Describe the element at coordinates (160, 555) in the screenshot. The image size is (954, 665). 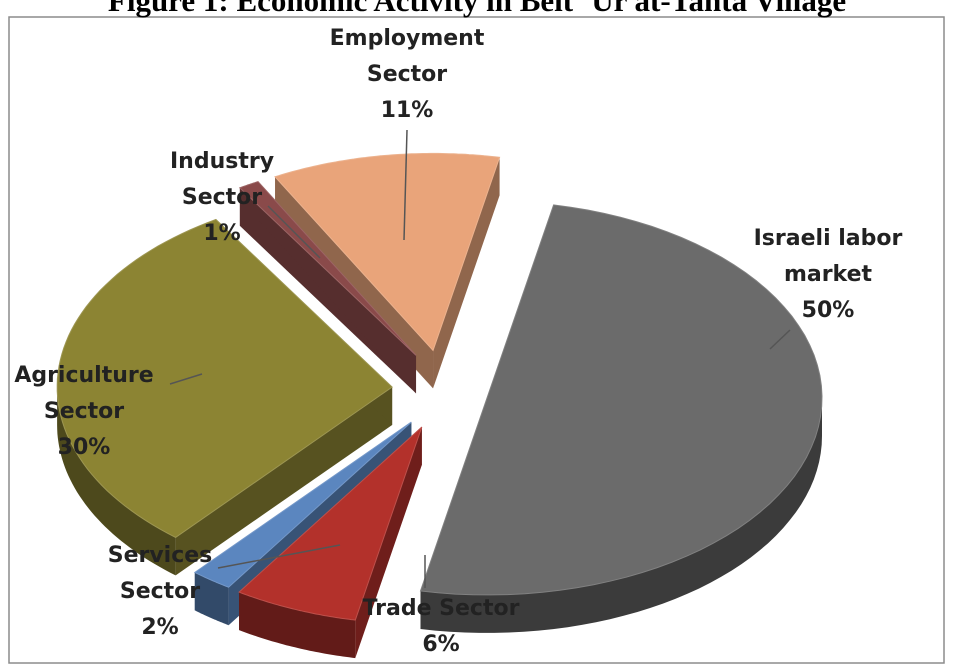
I see `slice-label-line-2-0: Services` at that location.